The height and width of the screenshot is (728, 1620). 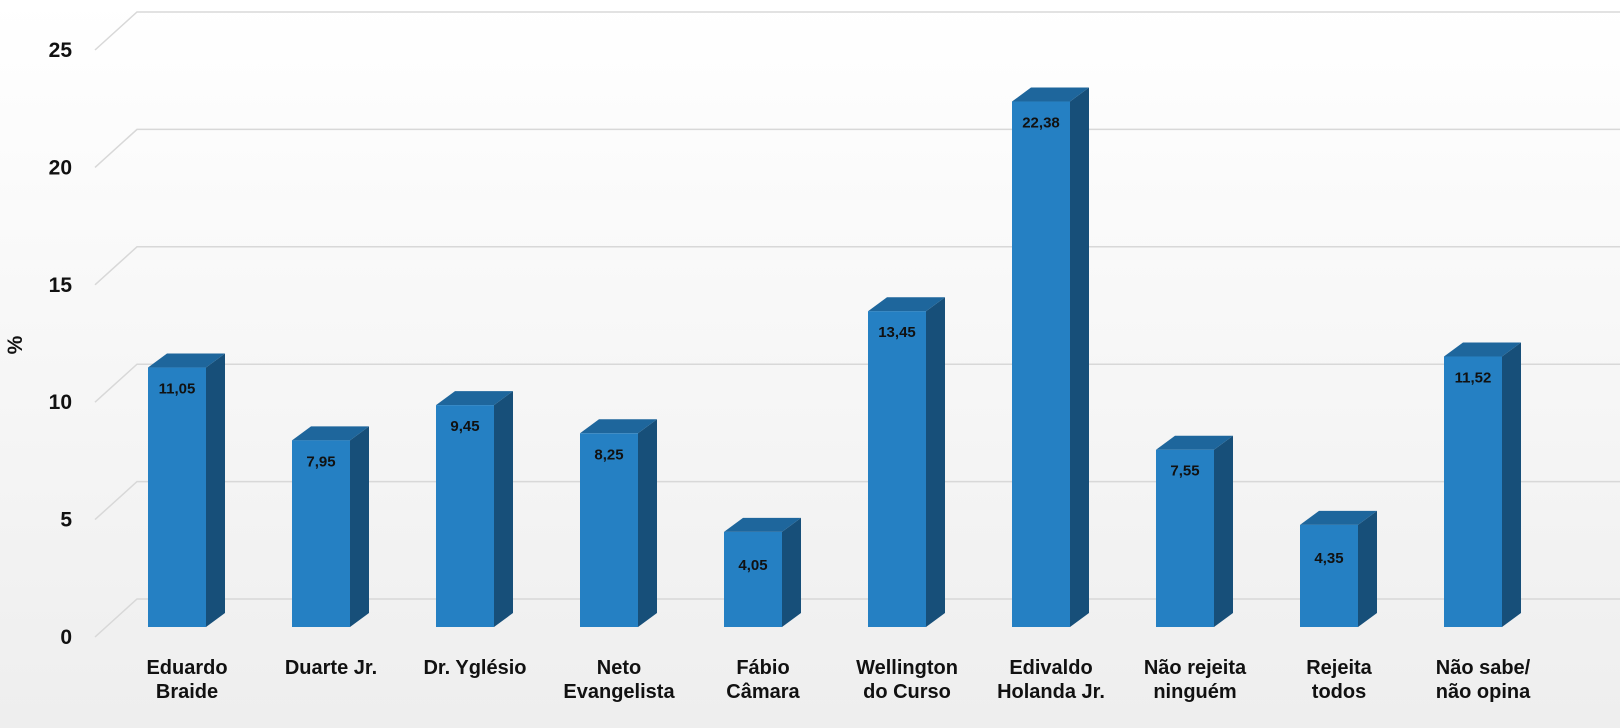 What do you see at coordinates (608, 454) in the screenshot?
I see `value-label: 8,25` at bounding box center [608, 454].